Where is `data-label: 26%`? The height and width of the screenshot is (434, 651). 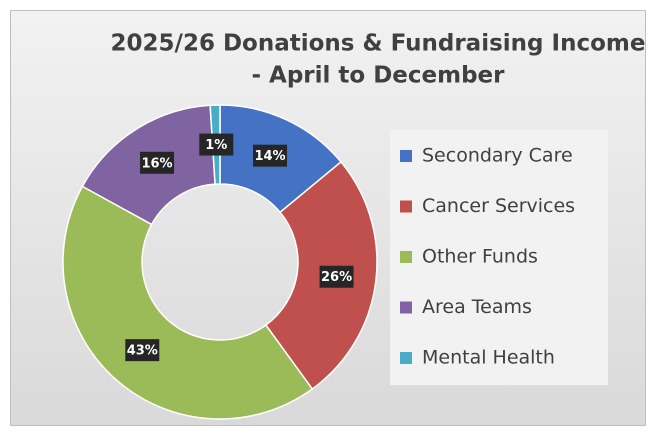 data-label: 26% is located at coordinates (336, 277).